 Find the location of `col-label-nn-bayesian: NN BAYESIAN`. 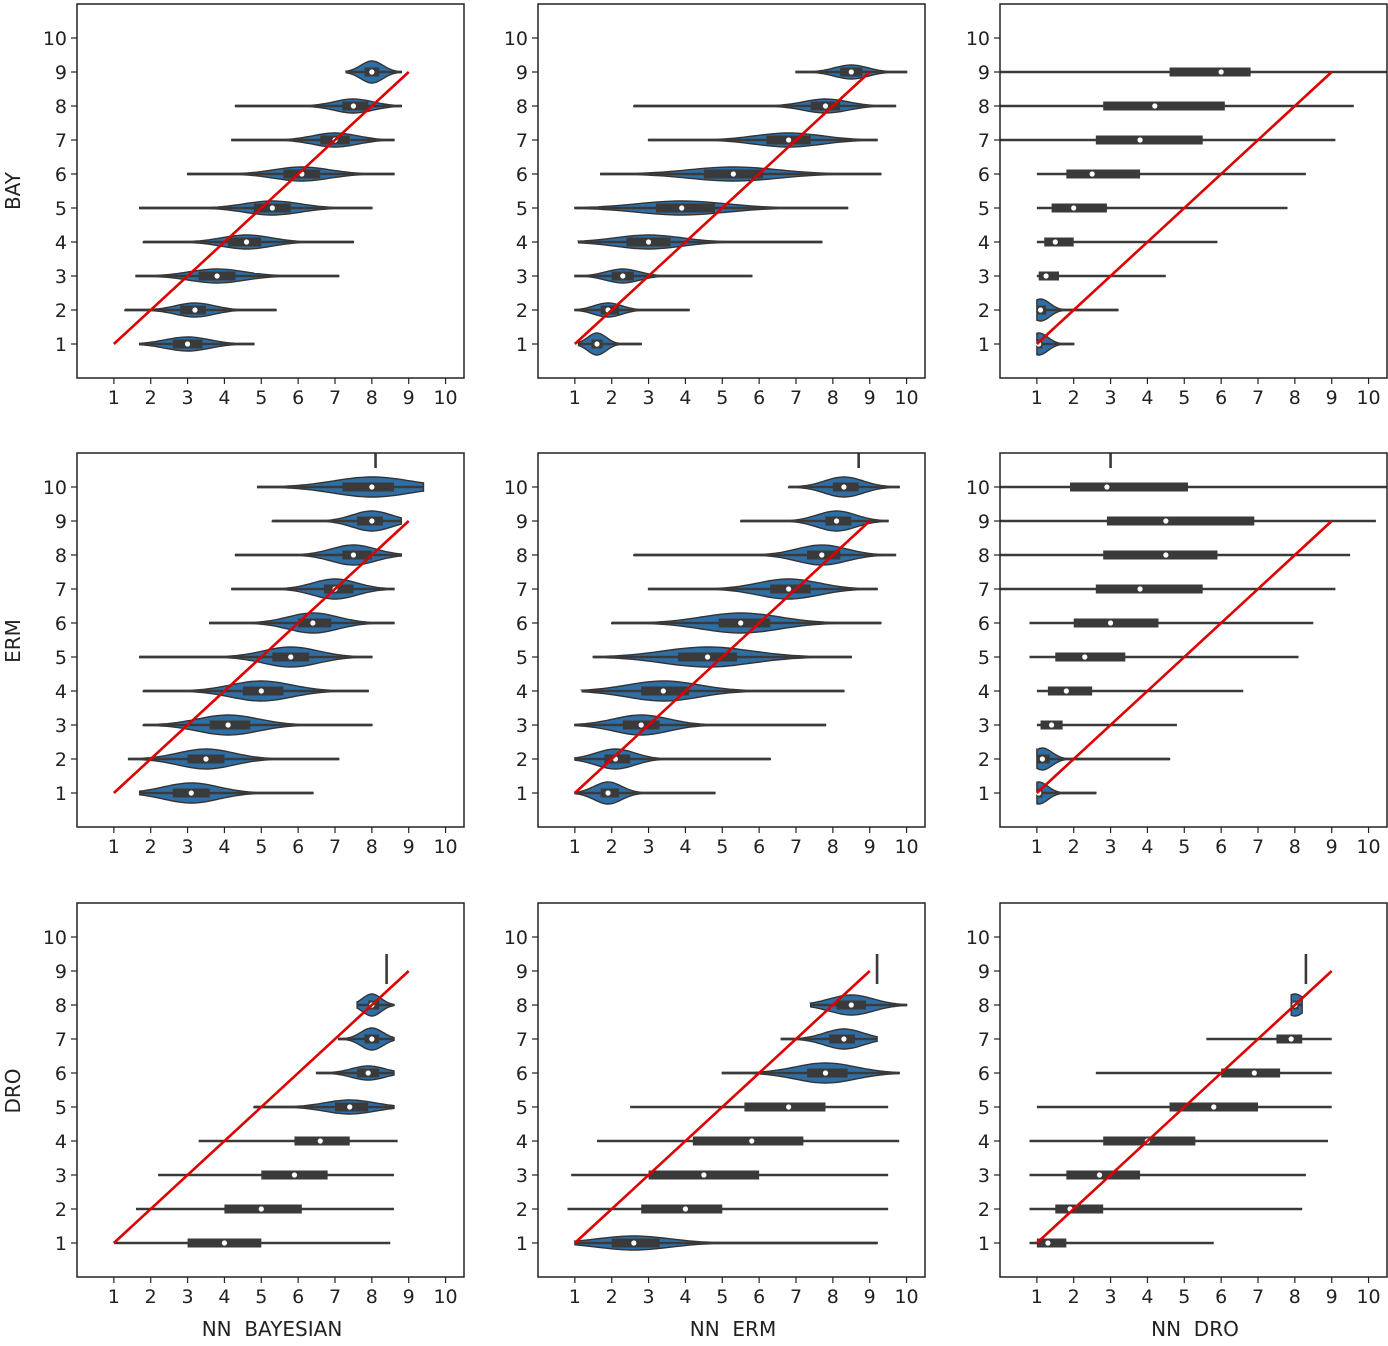

col-label-nn-bayesian: NN BAYESIAN is located at coordinates (272, 1329).